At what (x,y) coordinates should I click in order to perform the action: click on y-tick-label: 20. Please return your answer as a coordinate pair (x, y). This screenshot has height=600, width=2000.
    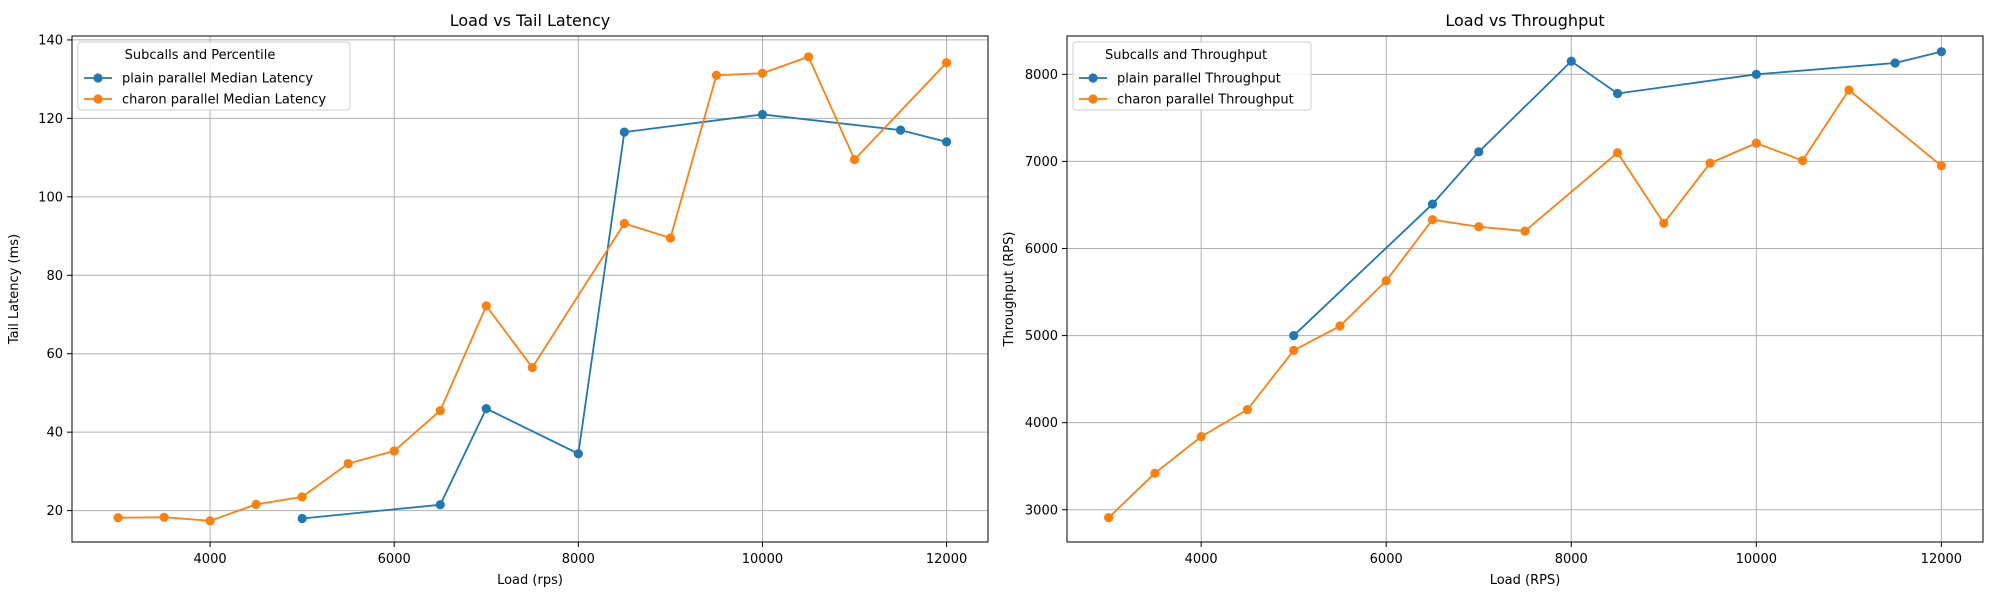
    Looking at the image, I should click on (54, 511).